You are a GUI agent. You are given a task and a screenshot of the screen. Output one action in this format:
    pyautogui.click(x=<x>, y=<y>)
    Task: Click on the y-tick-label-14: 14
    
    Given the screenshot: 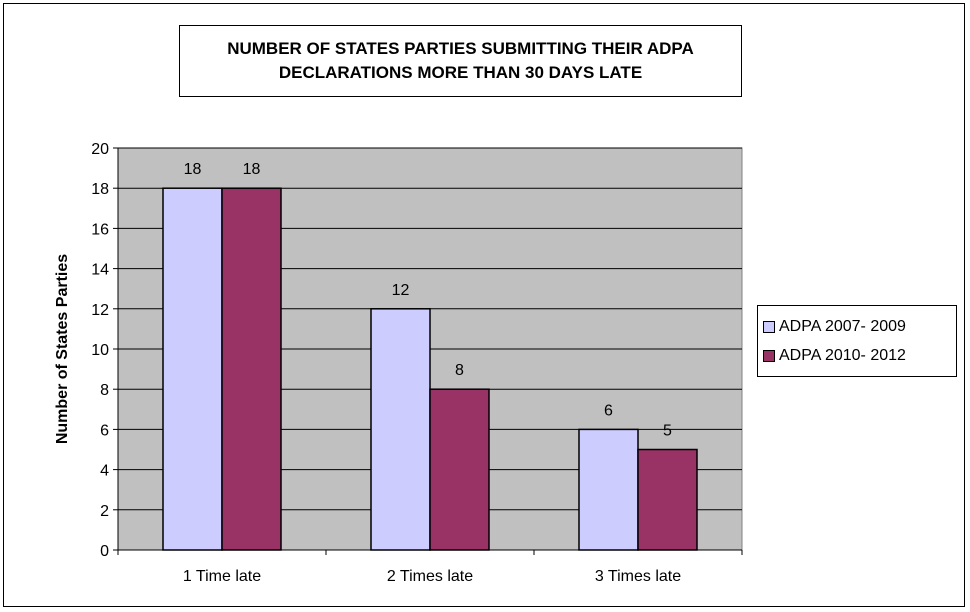 What is the action you would take?
    pyautogui.click(x=100, y=270)
    